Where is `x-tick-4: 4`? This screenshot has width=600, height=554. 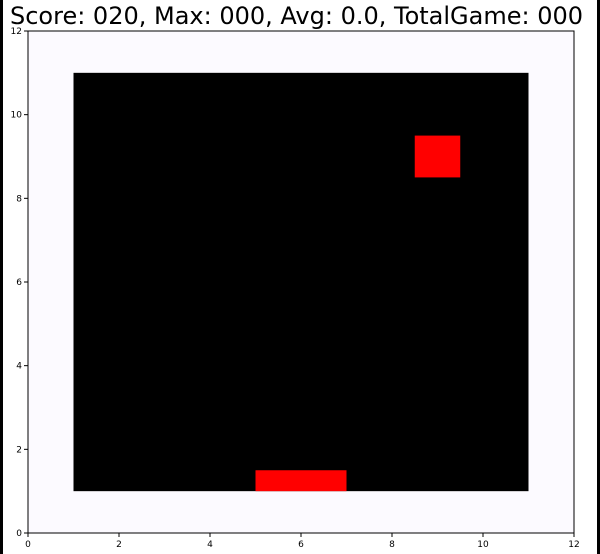
x-tick-4: 4 is located at coordinates (210, 541).